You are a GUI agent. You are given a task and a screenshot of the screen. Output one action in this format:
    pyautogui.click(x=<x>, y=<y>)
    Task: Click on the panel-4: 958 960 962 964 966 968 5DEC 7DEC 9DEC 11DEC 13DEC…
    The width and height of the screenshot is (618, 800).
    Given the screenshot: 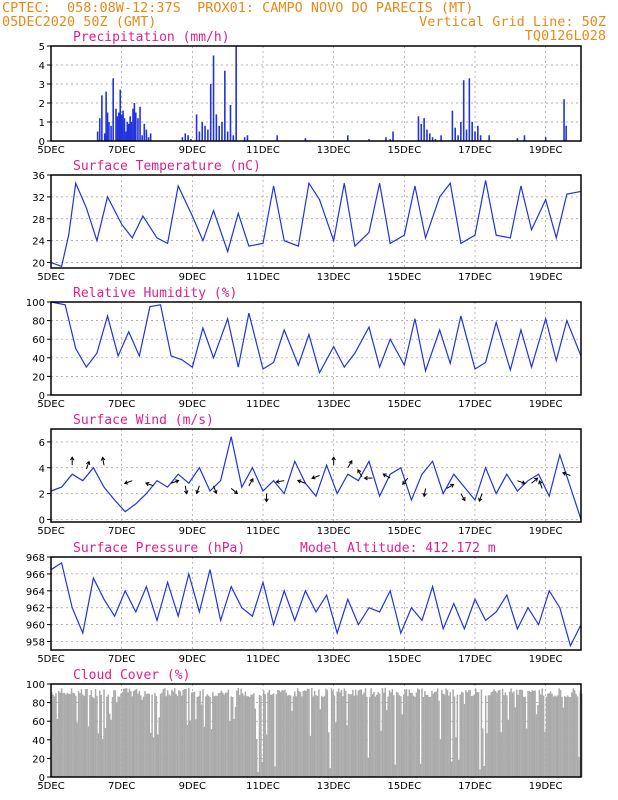 What is the action you would take?
    pyautogui.click(x=304, y=603)
    